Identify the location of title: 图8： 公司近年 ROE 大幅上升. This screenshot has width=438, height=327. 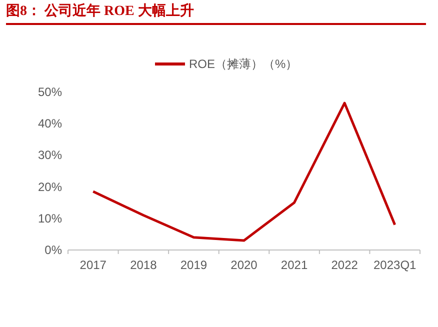
(216, 13).